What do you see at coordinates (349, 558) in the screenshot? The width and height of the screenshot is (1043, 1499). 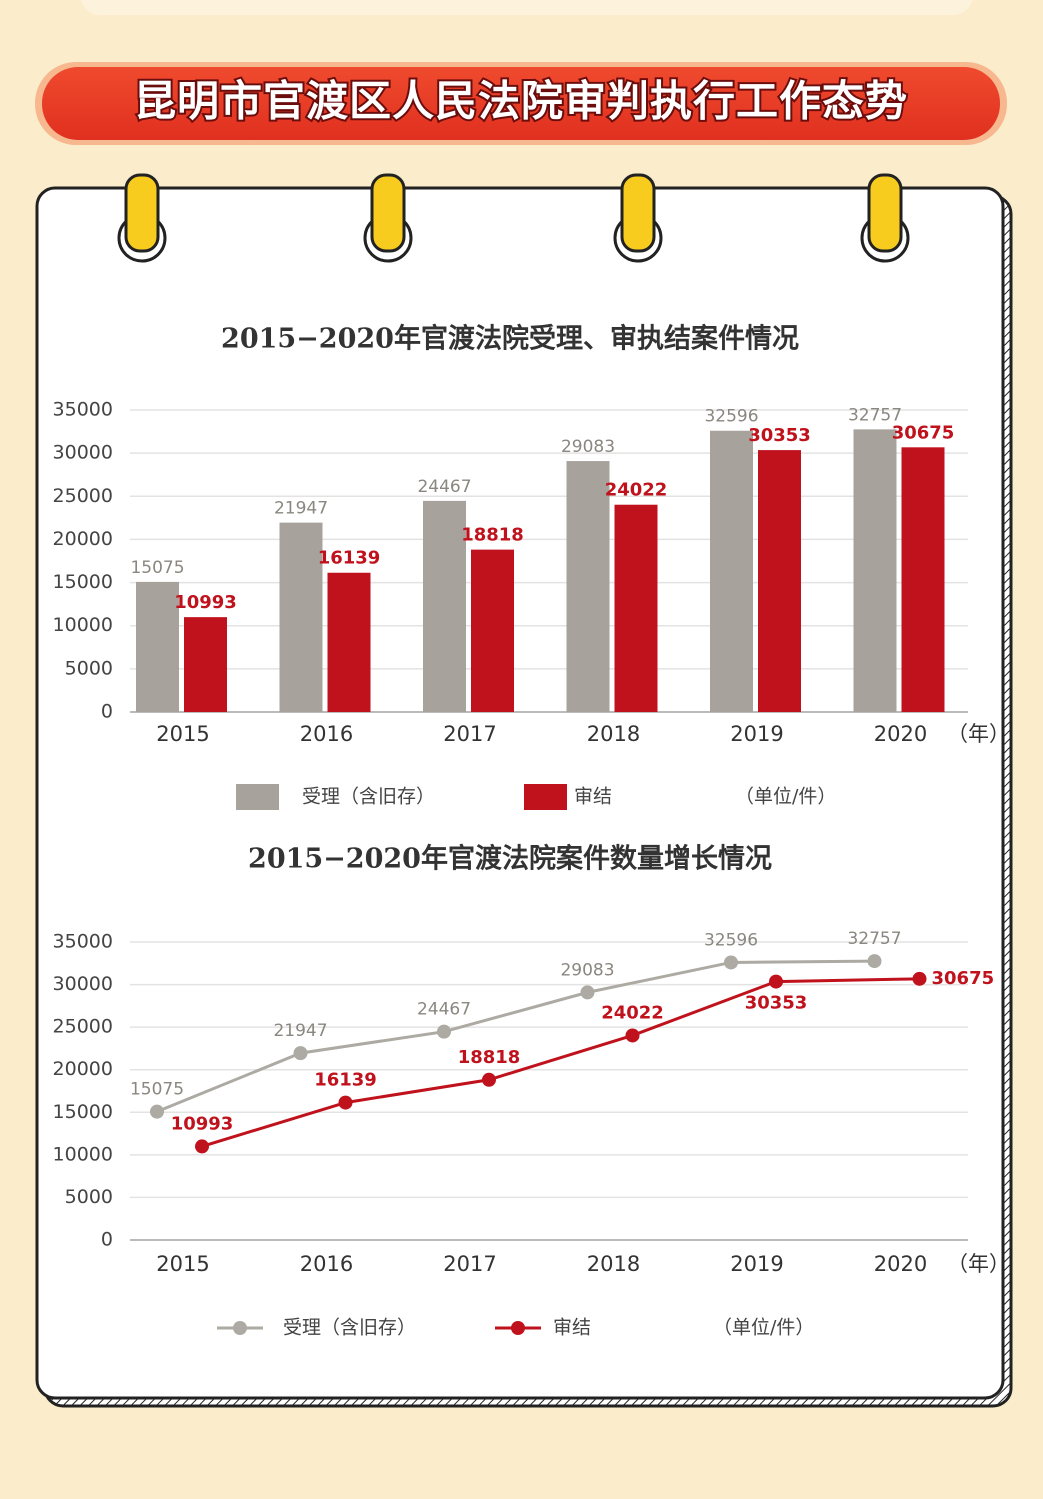 I see `data-label: 16139` at bounding box center [349, 558].